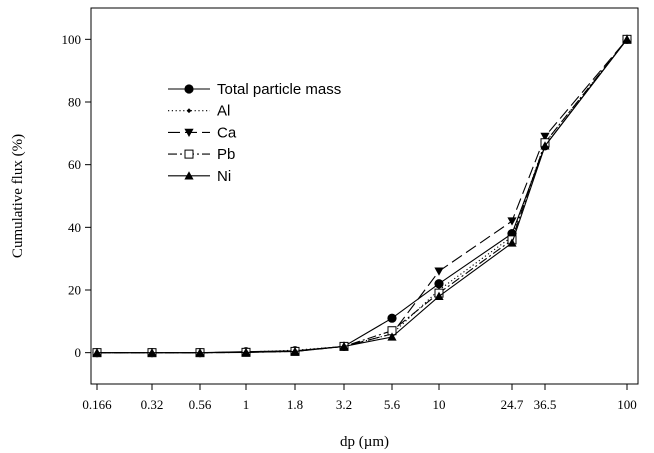  What do you see at coordinates (279, 89) in the screenshot?
I see `legend-label: Total particle mass` at bounding box center [279, 89].